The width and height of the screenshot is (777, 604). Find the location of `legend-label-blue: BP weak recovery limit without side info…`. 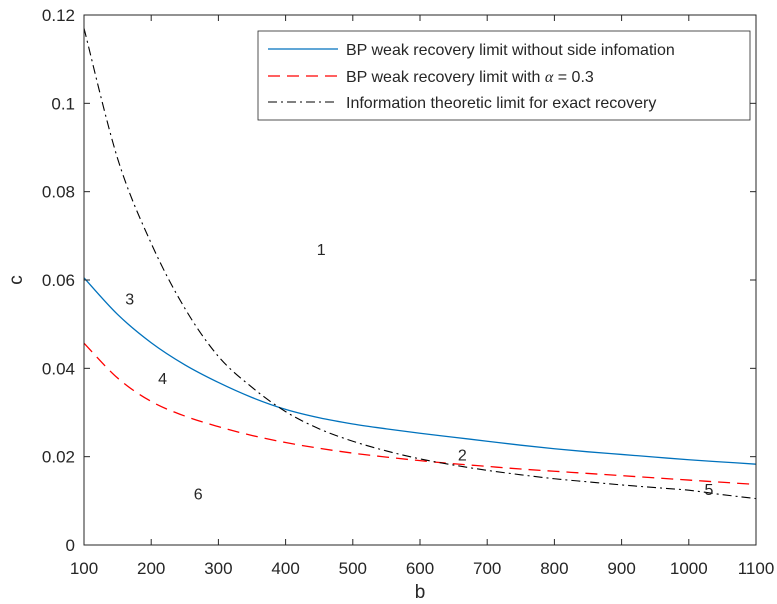

legend-label-blue: BP weak recovery limit without side info… is located at coordinates (510, 50).